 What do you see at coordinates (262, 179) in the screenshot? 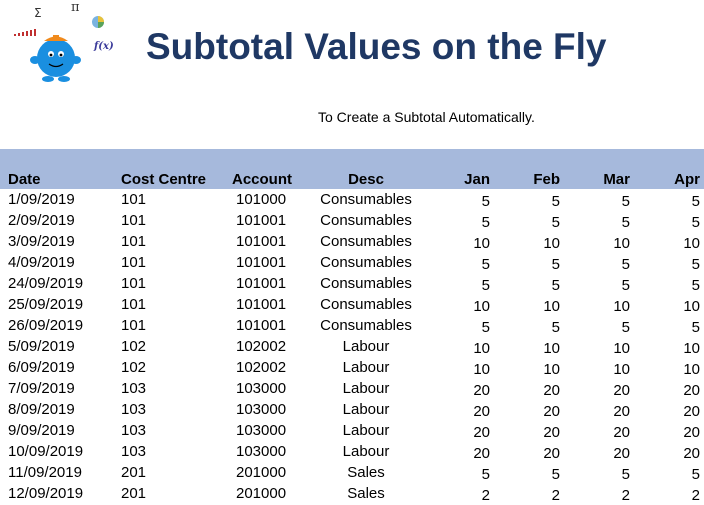
I see `column-header-account: Account` at bounding box center [262, 179].